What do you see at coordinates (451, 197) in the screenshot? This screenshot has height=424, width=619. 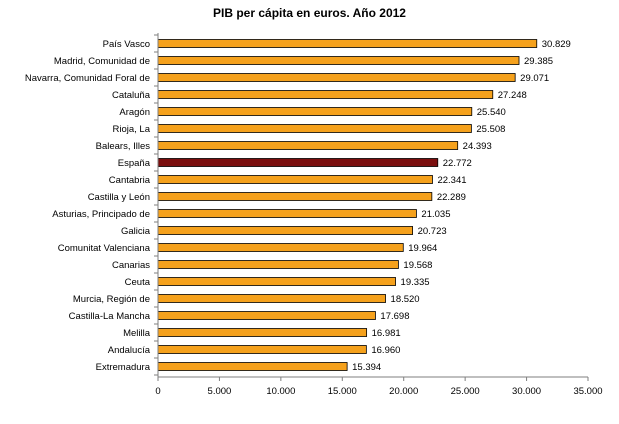 I see `value-label: 22.289` at bounding box center [451, 197].